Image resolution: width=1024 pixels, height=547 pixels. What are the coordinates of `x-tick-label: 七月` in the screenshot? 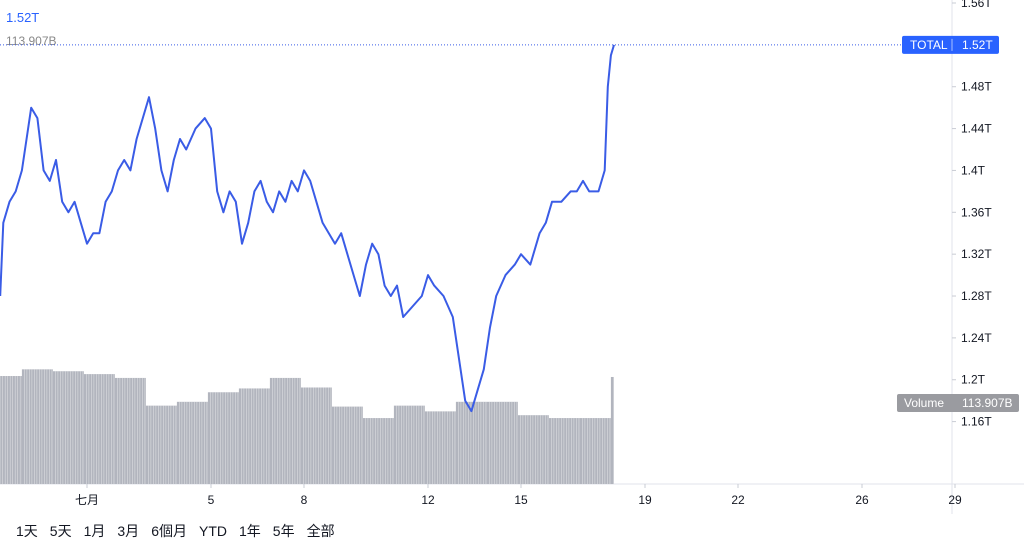 It's located at (87, 500).